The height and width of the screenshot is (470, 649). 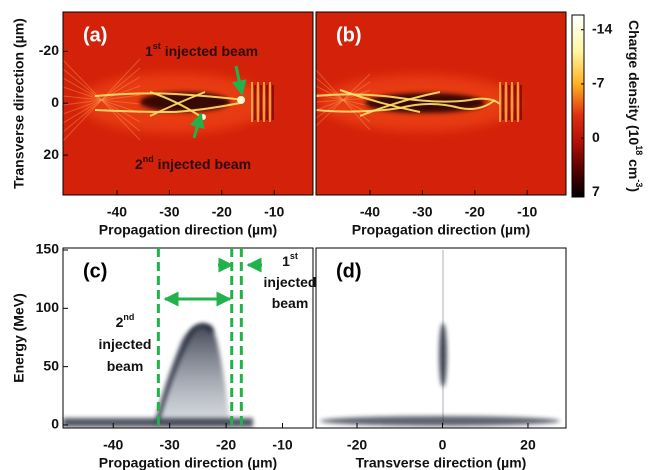 I want to click on colorbar-tick-label: -7, so click(x=598, y=83).